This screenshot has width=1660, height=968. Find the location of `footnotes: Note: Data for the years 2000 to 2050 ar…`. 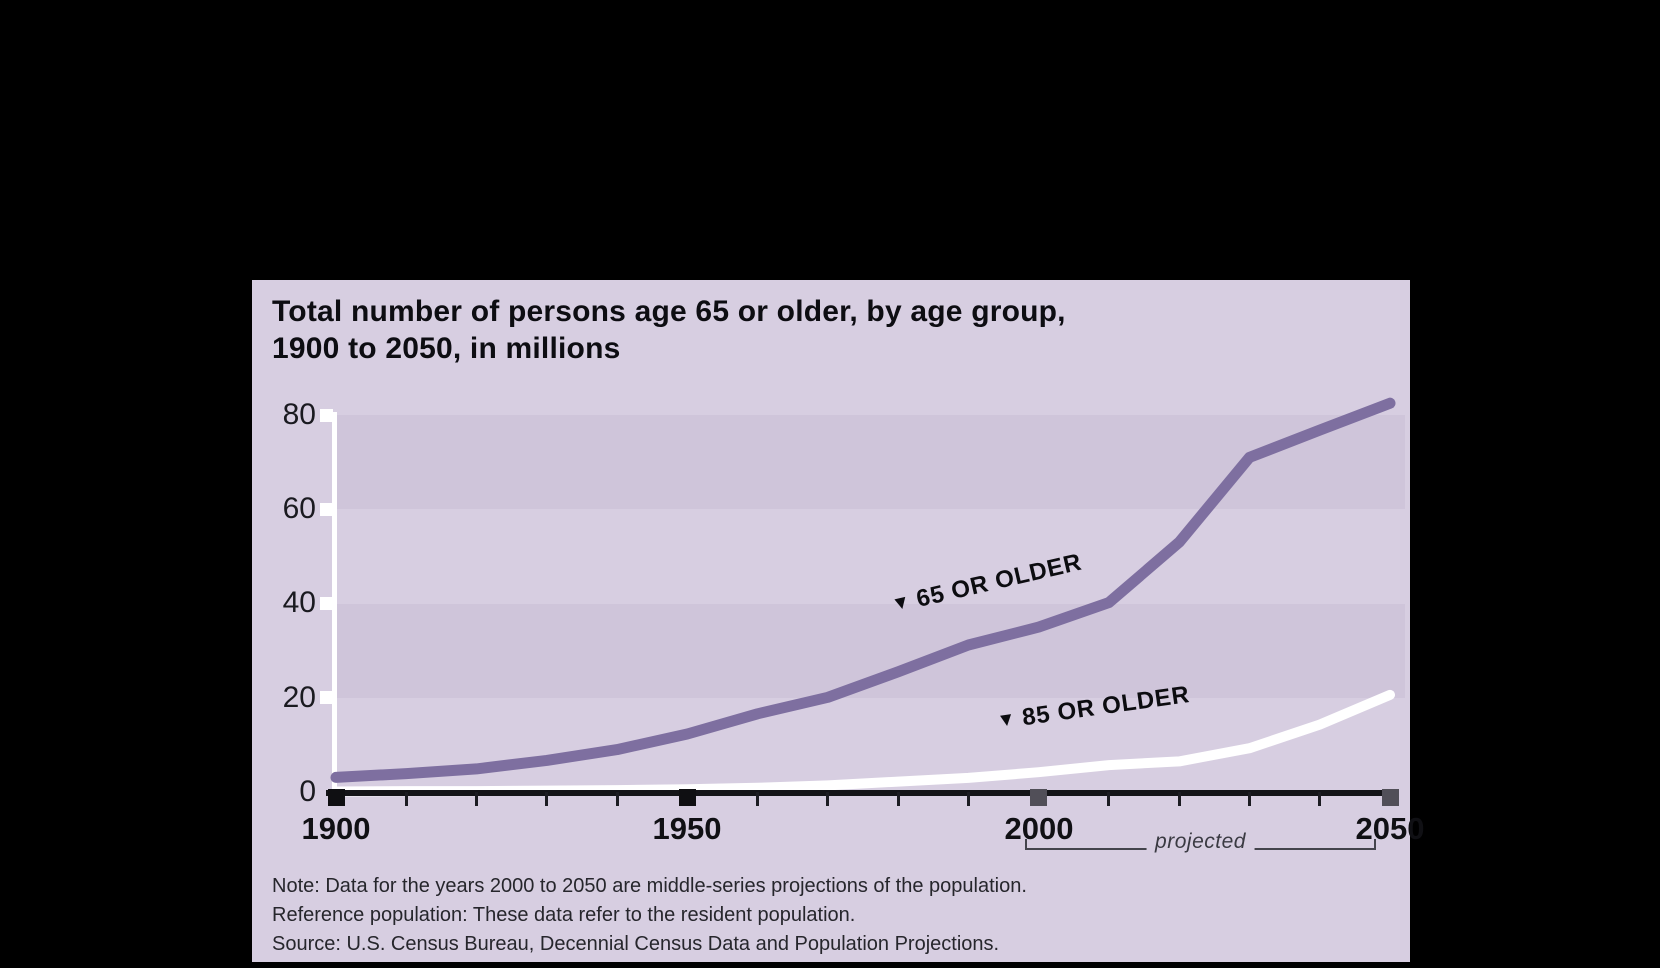

footnotes: Note: Data for the years 2000 to 2050 ar… is located at coordinates (649, 915).